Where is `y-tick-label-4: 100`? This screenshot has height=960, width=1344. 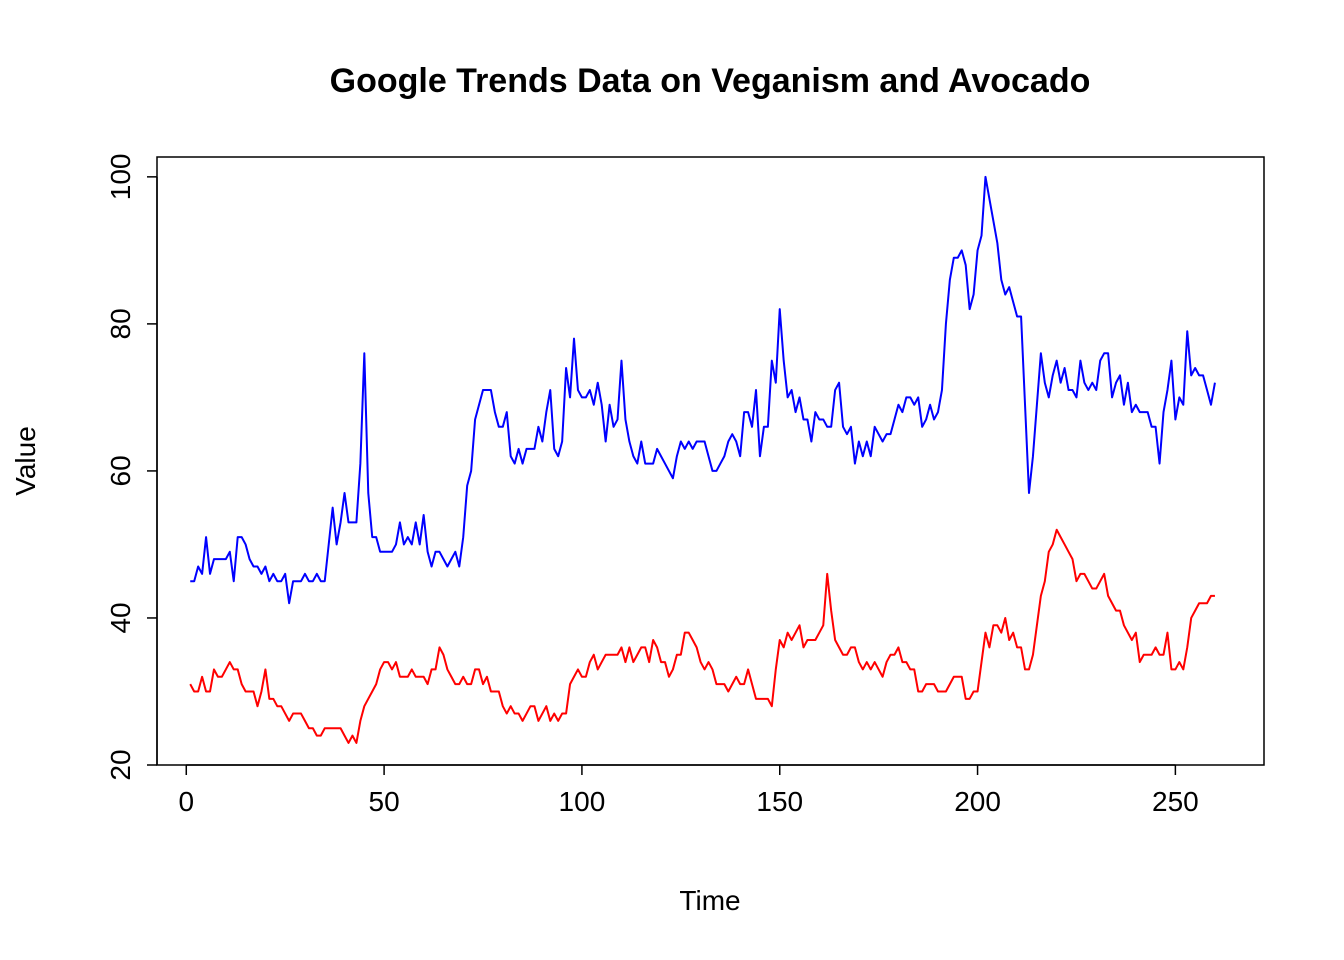
y-tick-label-4: 100 is located at coordinates (120, 176).